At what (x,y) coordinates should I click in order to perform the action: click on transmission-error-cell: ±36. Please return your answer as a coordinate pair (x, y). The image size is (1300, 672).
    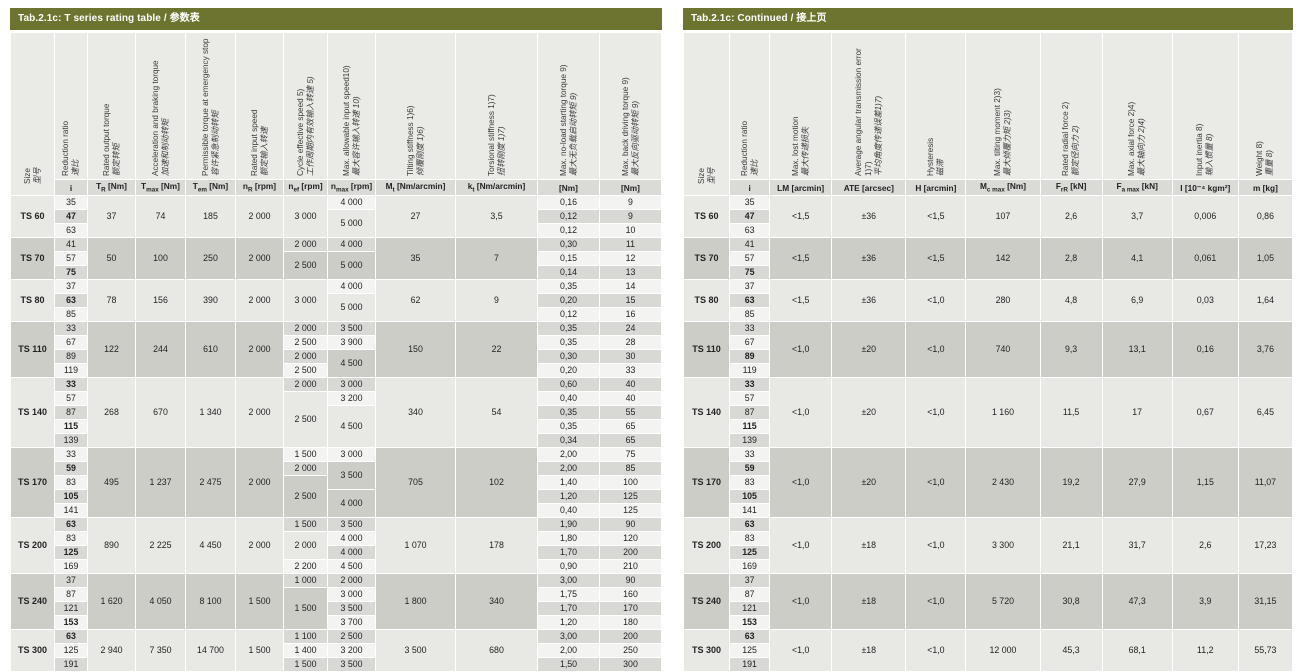
    Looking at the image, I should click on (869, 216).